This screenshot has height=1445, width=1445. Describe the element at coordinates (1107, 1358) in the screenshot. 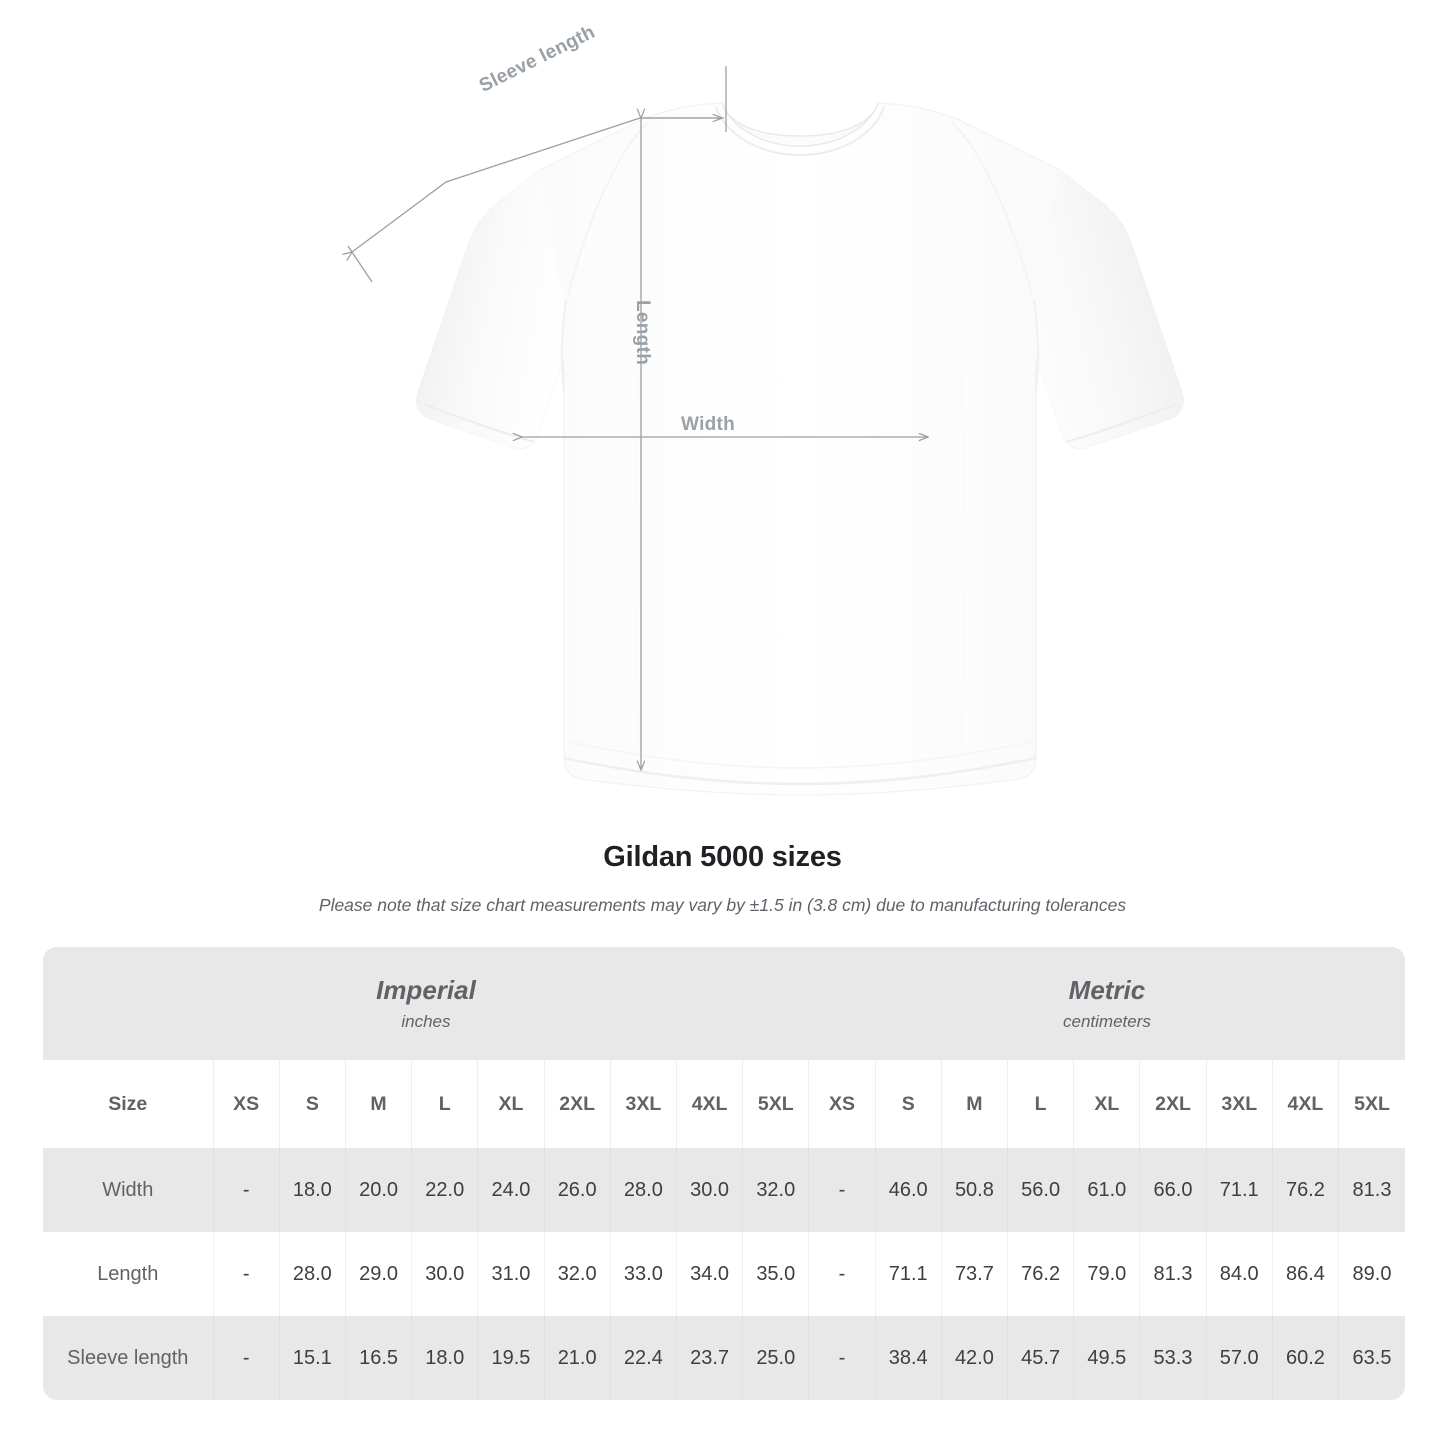

I see `cell-sleeve-metric-xl: 49.5` at that location.